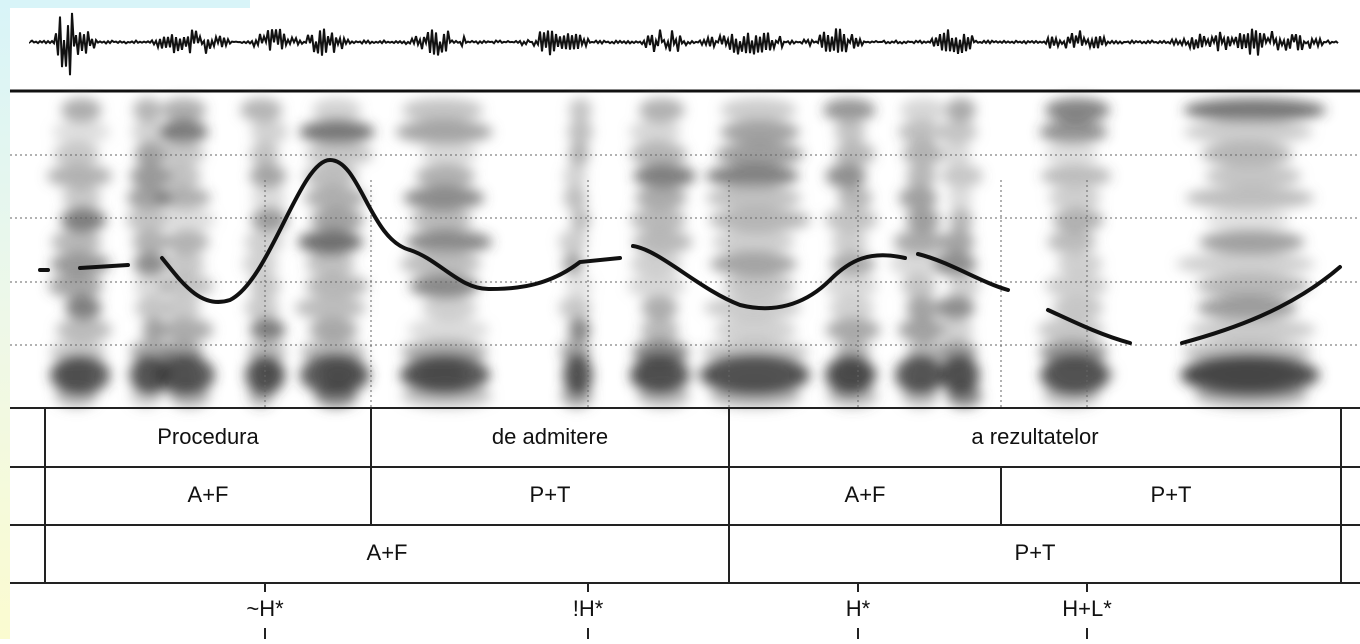  What do you see at coordinates (265, 608) in the screenshot?
I see `point-label: ~H*` at bounding box center [265, 608].